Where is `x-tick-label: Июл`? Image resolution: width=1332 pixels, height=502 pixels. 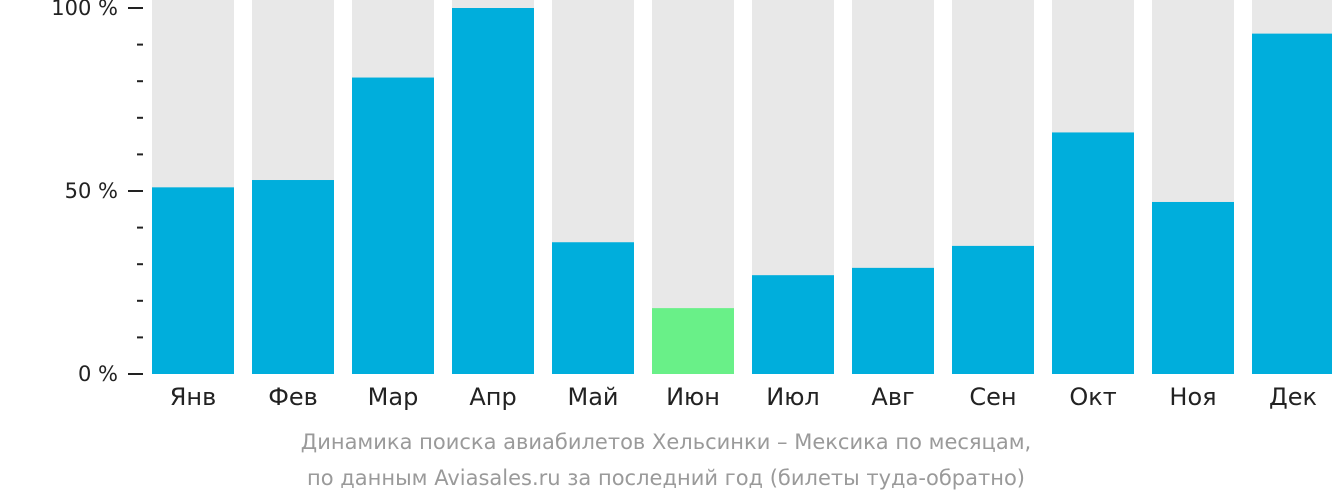
x-tick-label: Июл is located at coordinates (793, 397).